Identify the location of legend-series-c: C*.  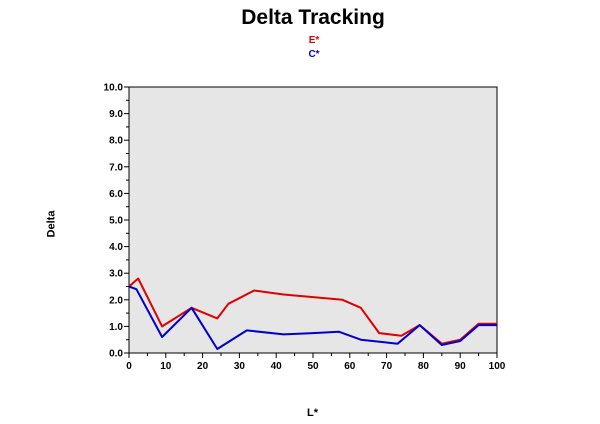
(314, 54).